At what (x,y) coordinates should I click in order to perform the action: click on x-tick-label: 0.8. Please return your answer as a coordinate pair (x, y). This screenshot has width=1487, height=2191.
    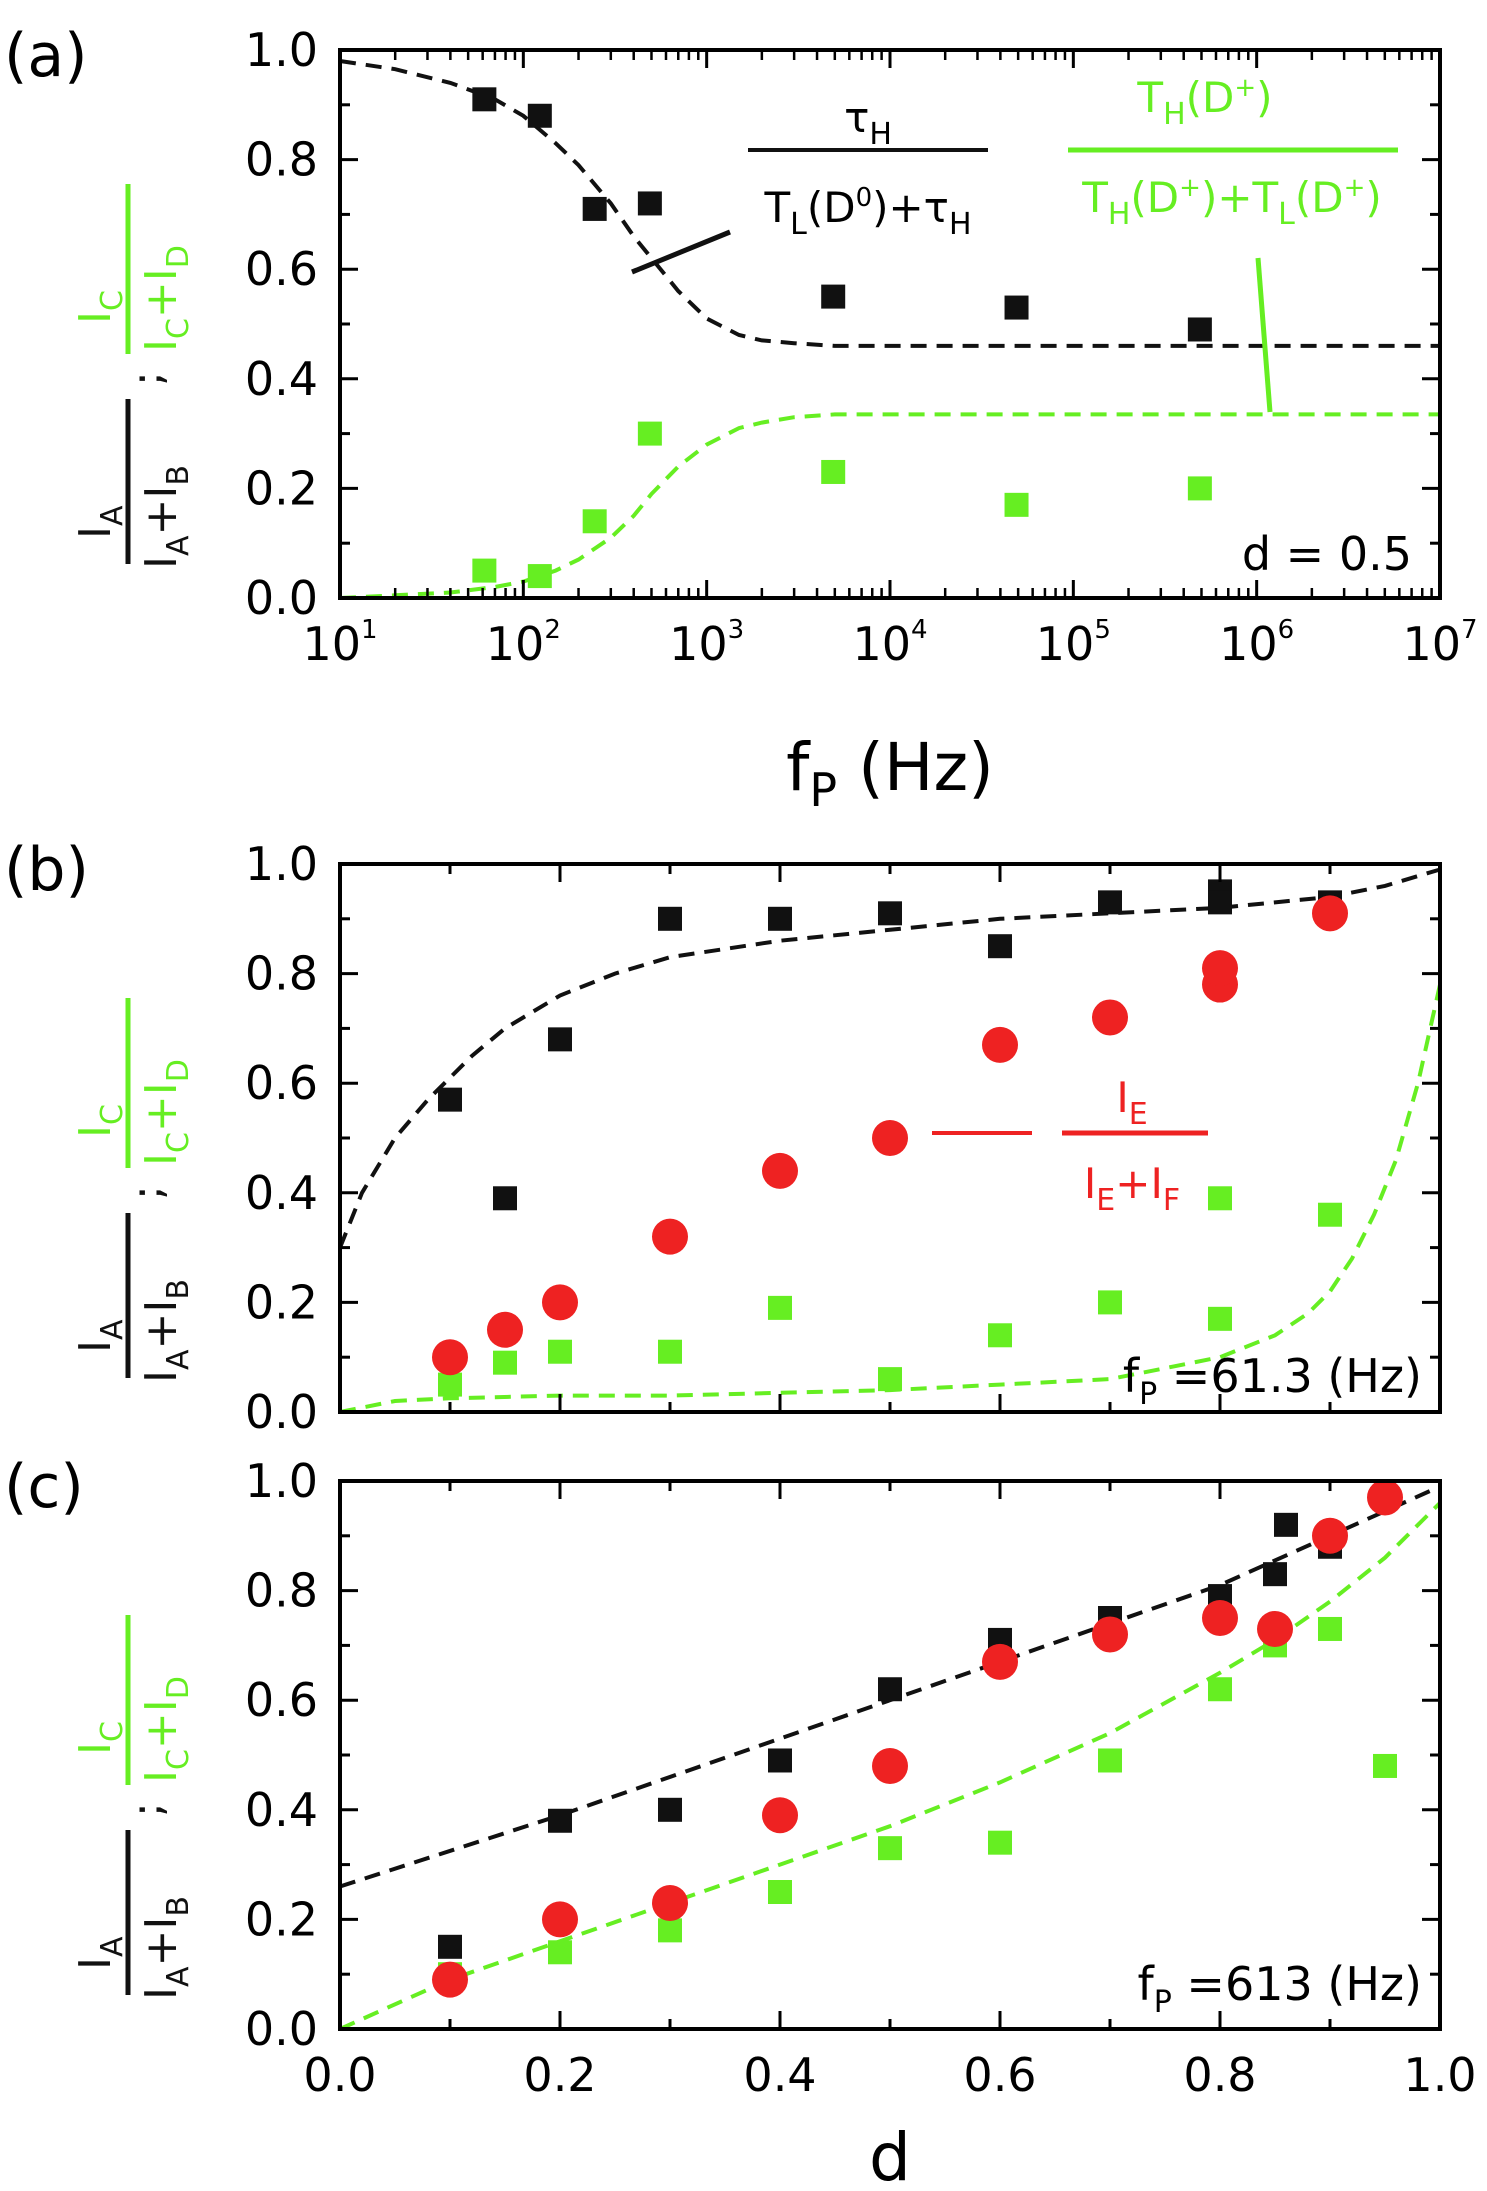
    Looking at the image, I should click on (1219, 2075).